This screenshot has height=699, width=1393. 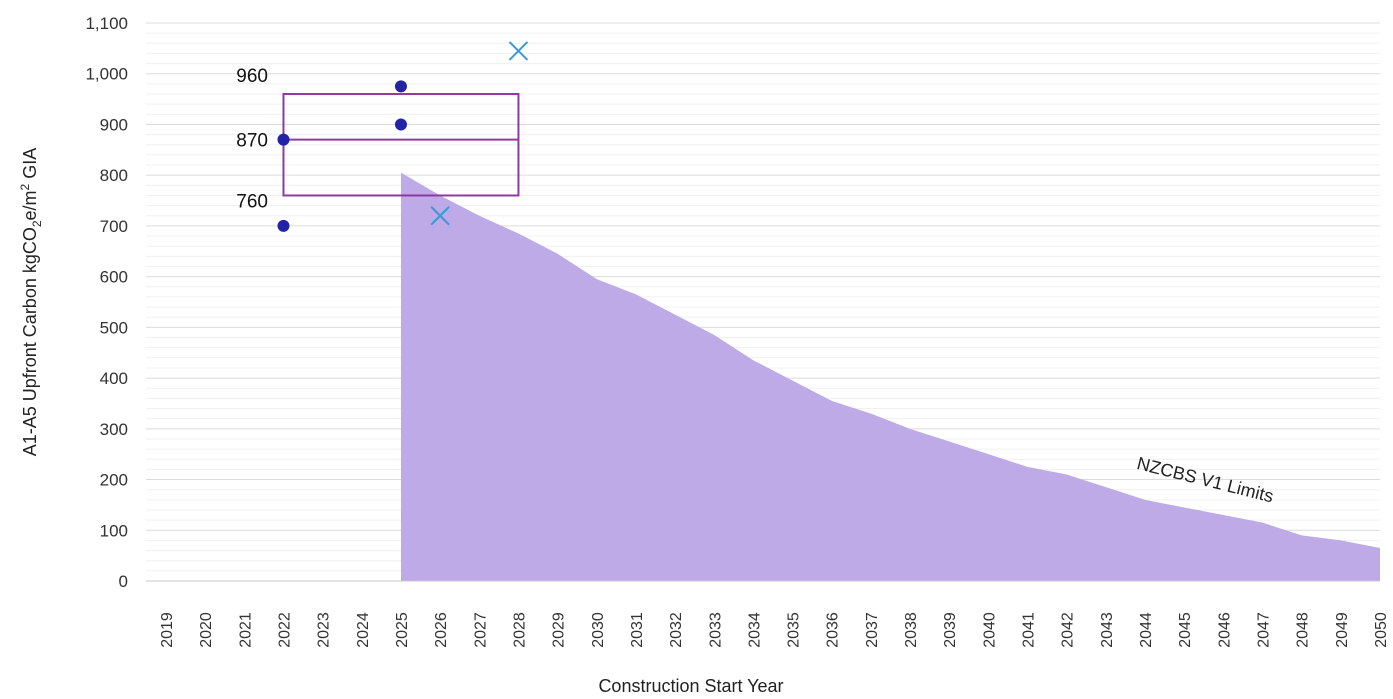 What do you see at coordinates (363, 630) in the screenshot?
I see `x-tick-label: 2024` at bounding box center [363, 630].